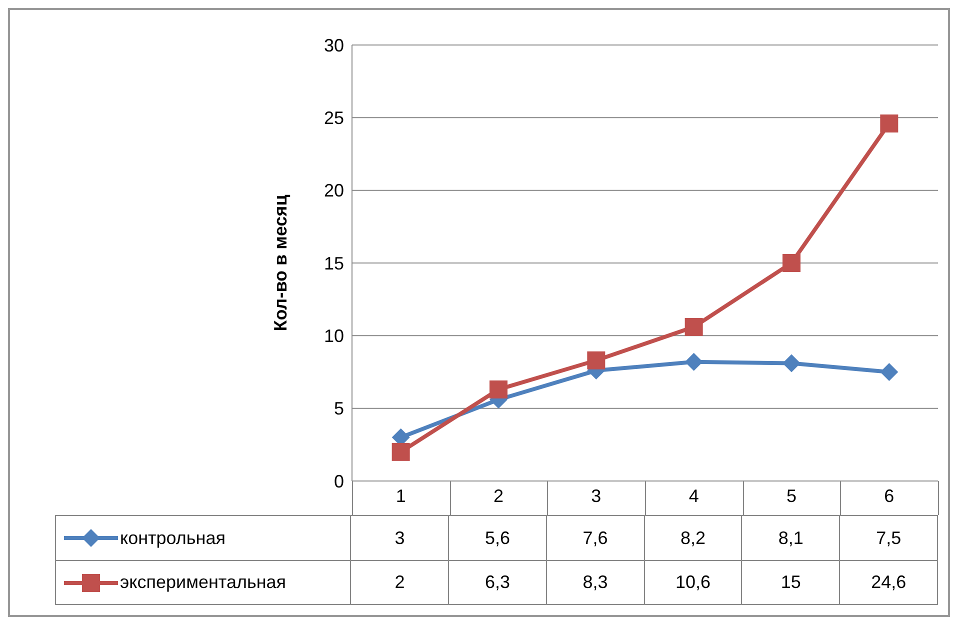 The width and height of the screenshot is (954, 621). I want to click on legend-label: экспериментальная, so click(203, 582).